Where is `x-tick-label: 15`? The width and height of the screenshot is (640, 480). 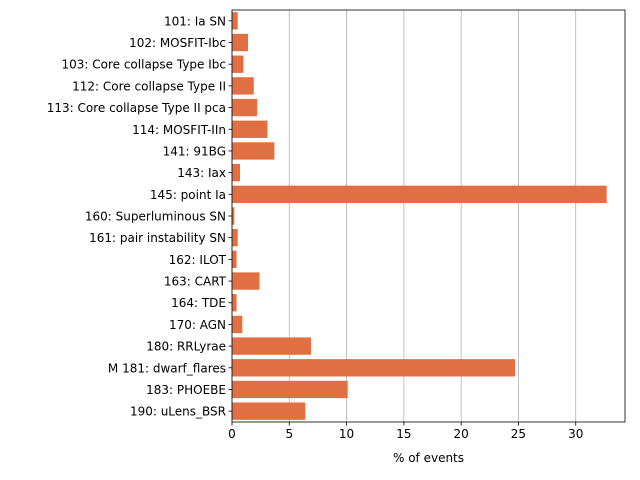 x-tick-label: 15 is located at coordinates (403, 434).